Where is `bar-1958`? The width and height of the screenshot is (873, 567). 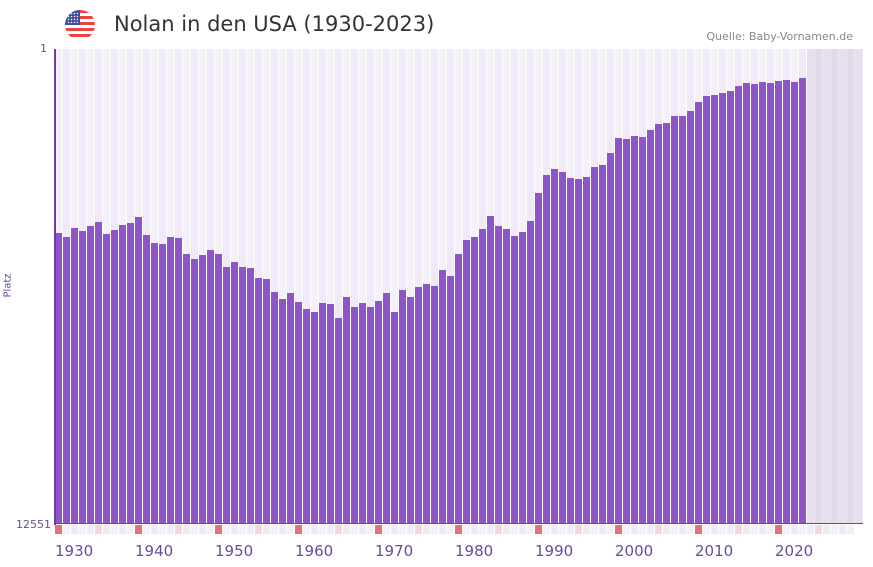 bar-1958 is located at coordinates (282, 411).